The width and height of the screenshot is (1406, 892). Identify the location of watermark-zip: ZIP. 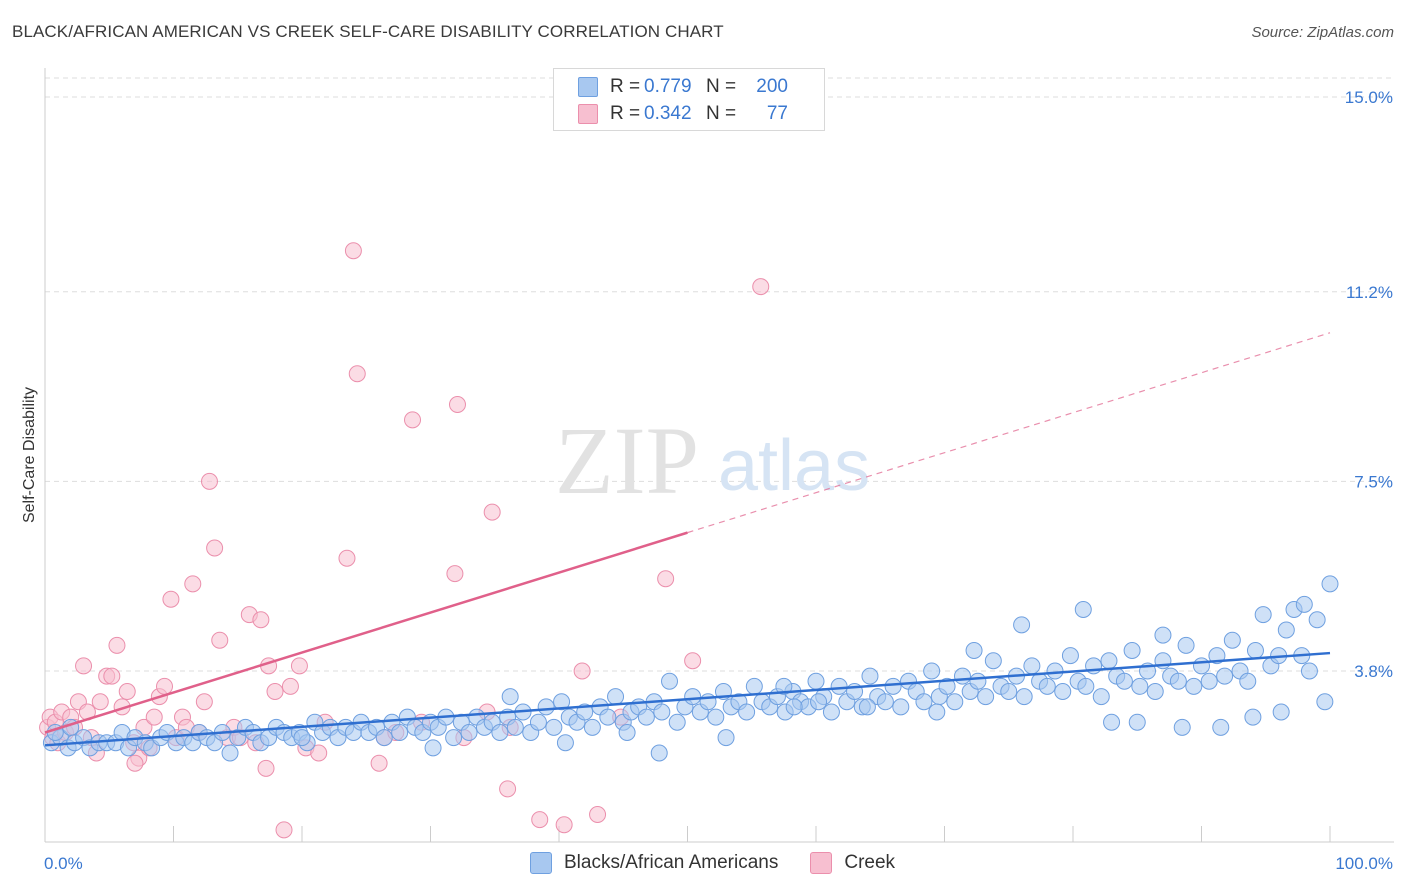
(627, 460).